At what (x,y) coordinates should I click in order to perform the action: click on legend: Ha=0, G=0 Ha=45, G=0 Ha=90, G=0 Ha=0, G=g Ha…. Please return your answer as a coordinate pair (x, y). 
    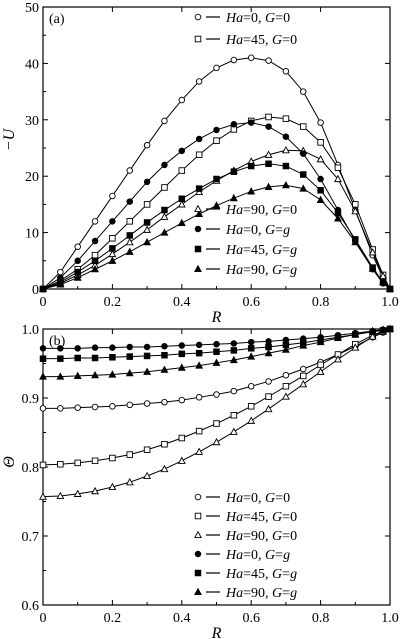
    Looking at the image, I should click on (245, 546).